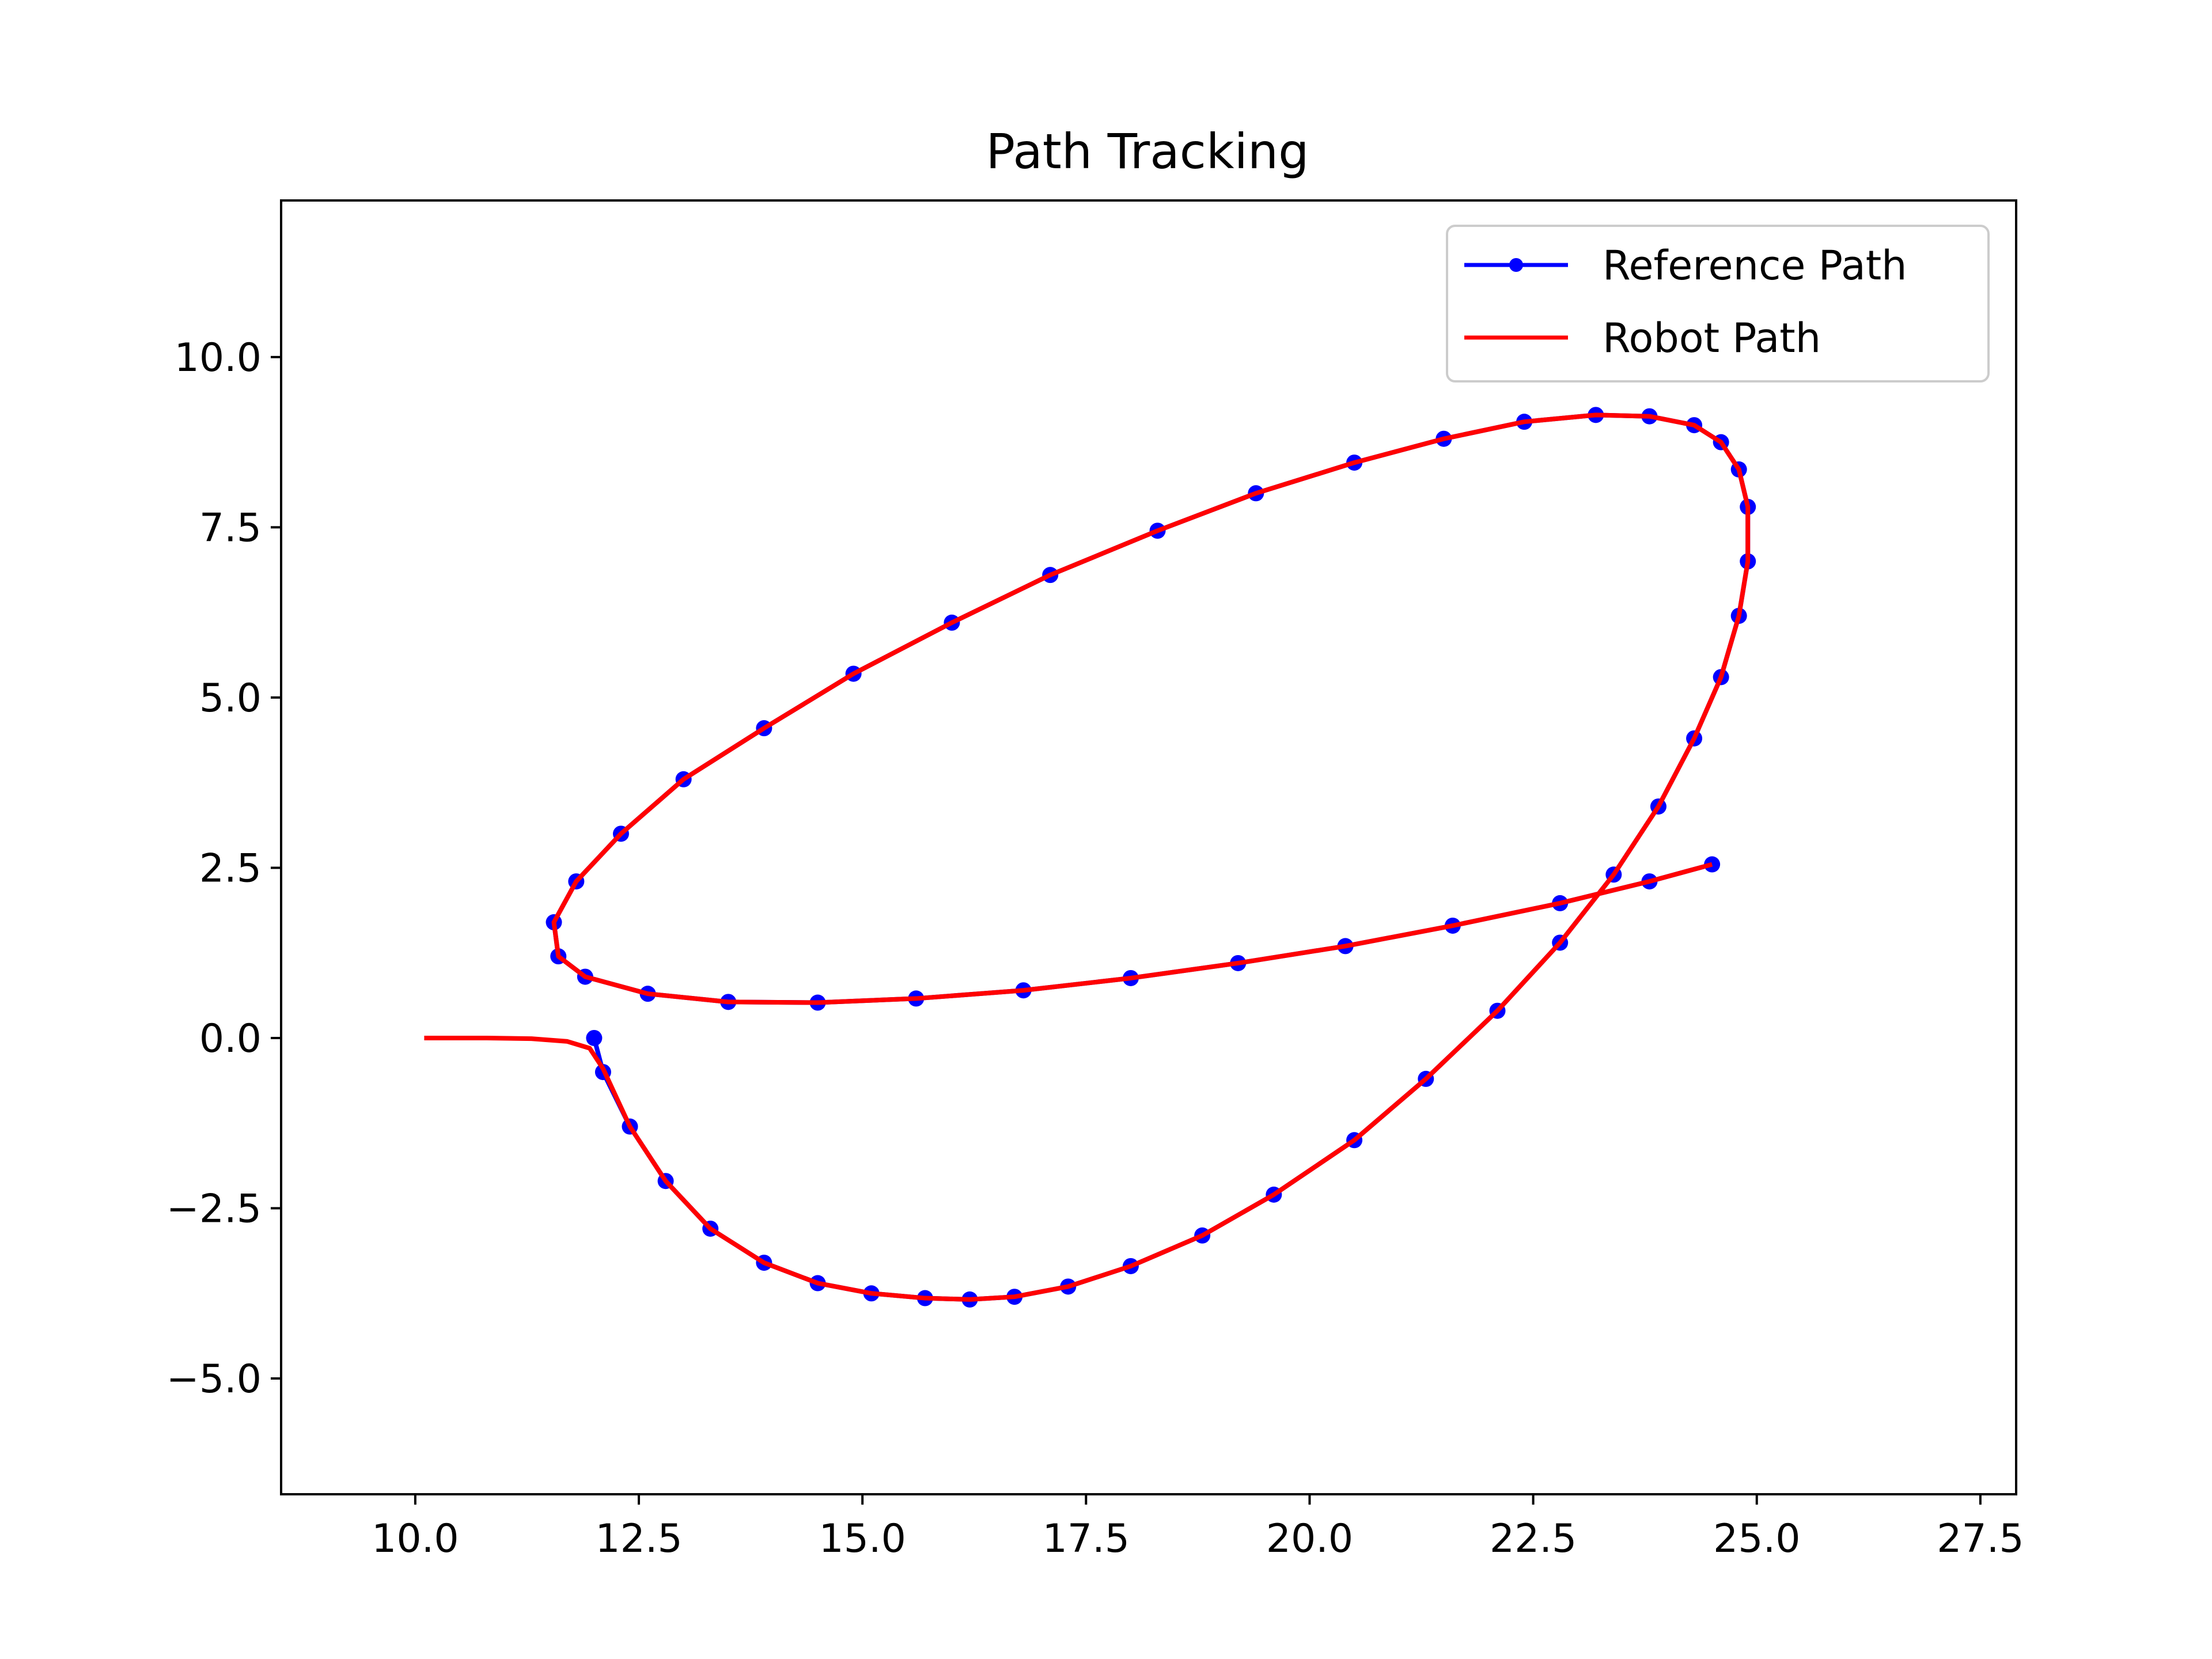  What do you see at coordinates (230, 698) in the screenshot?
I see `y-tick-label: 5.0` at bounding box center [230, 698].